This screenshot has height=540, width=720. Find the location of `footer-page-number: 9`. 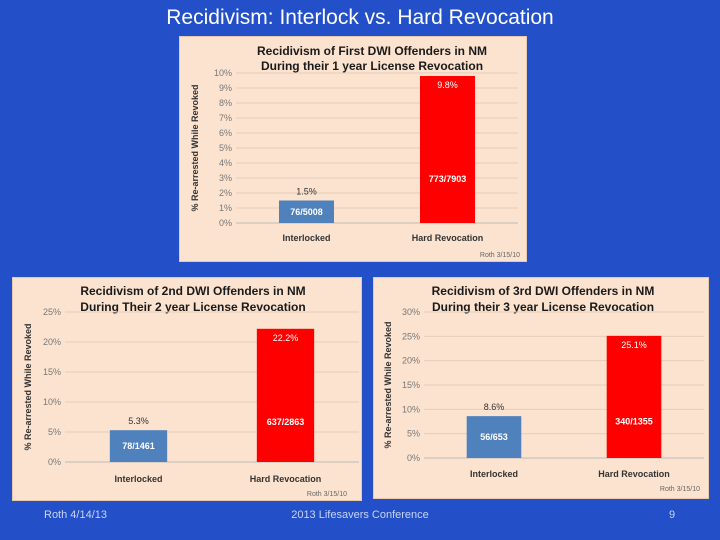

footer-page-number: 9 is located at coordinates (672, 515).